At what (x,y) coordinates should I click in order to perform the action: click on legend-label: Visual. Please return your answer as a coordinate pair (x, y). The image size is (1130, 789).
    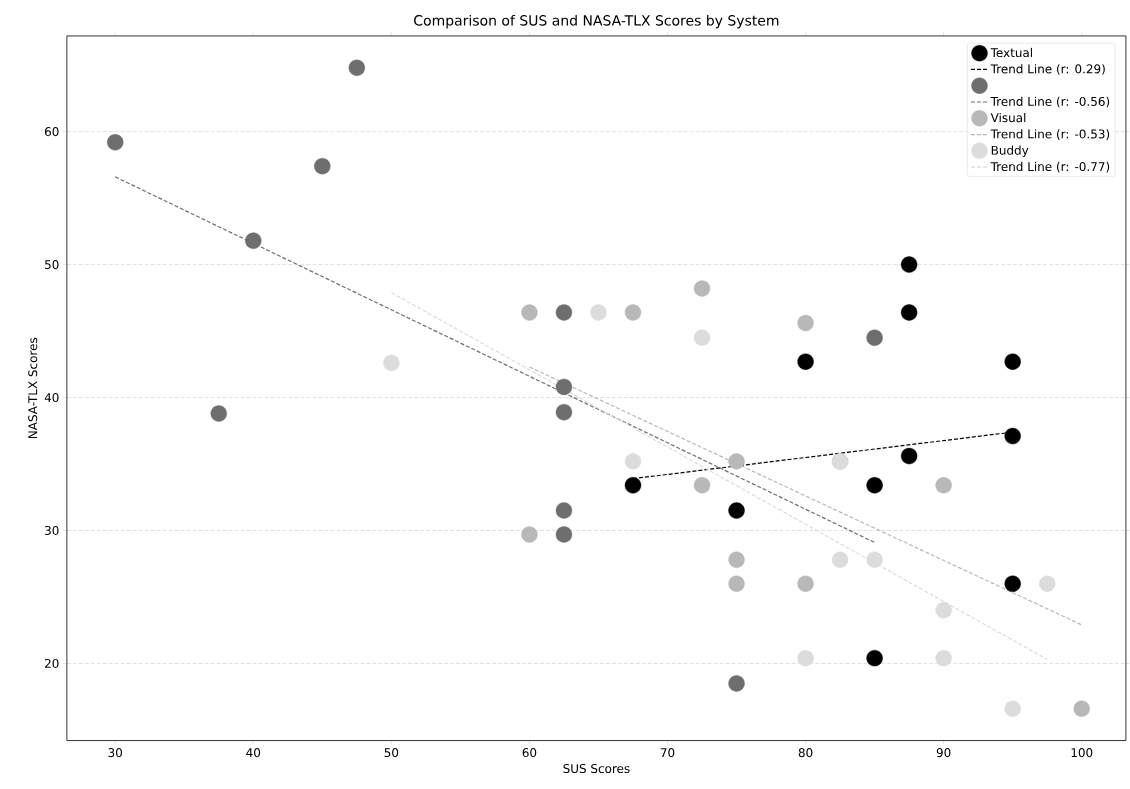
    Looking at the image, I should click on (1008, 117).